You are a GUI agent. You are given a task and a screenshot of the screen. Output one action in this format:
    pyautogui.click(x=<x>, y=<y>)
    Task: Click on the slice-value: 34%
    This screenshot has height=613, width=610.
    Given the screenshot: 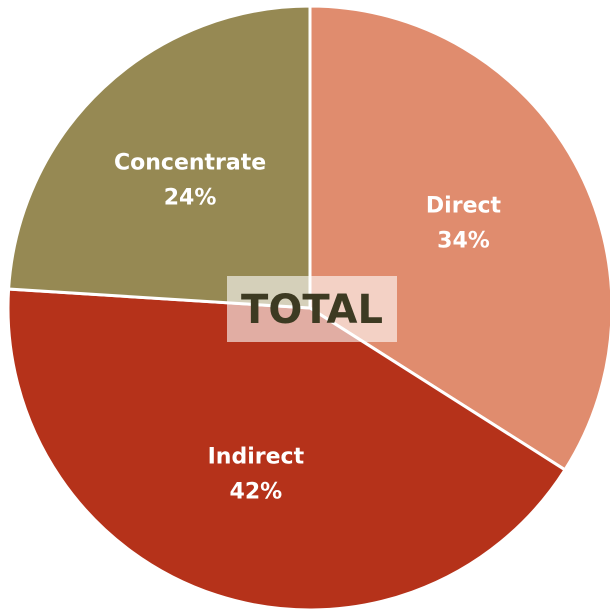 What is the action you would take?
    pyautogui.click(x=463, y=241)
    